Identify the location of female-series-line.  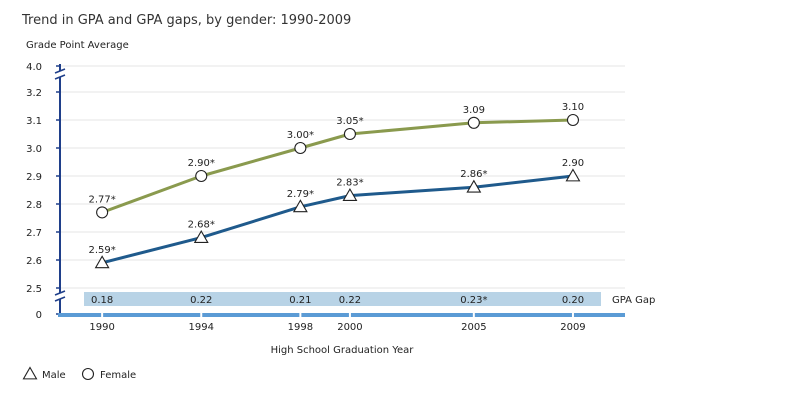
(337, 166).